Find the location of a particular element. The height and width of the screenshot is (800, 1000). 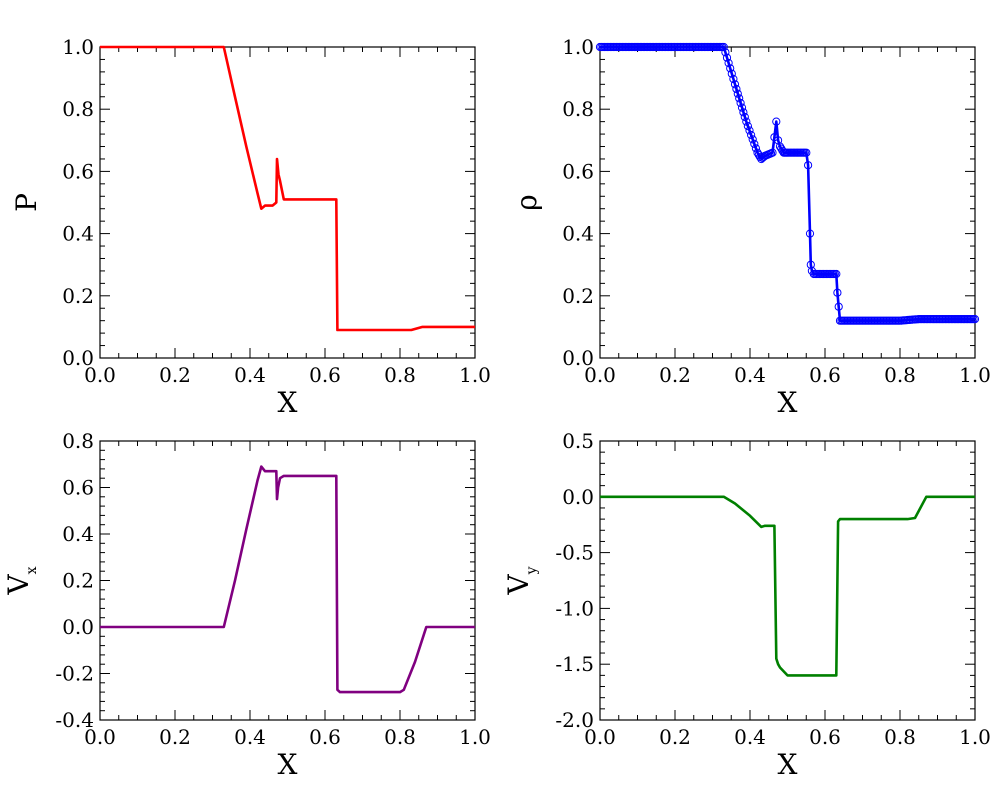

y-axis-label: P is located at coordinates (26, 202).